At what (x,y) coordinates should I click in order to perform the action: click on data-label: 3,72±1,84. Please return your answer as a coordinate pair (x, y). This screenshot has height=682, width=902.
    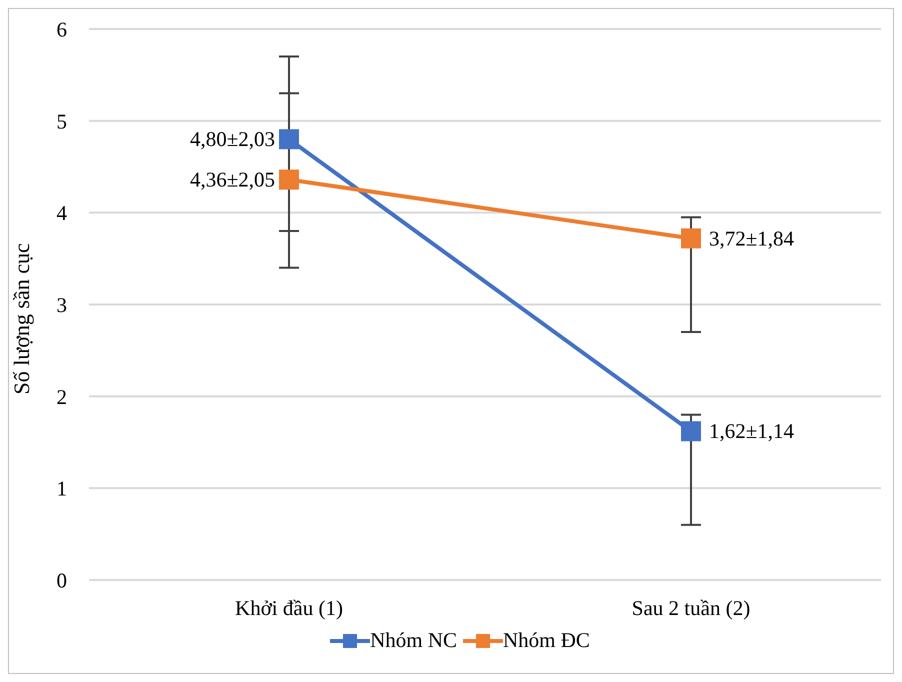
    Looking at the image, I should click on (752, 238).